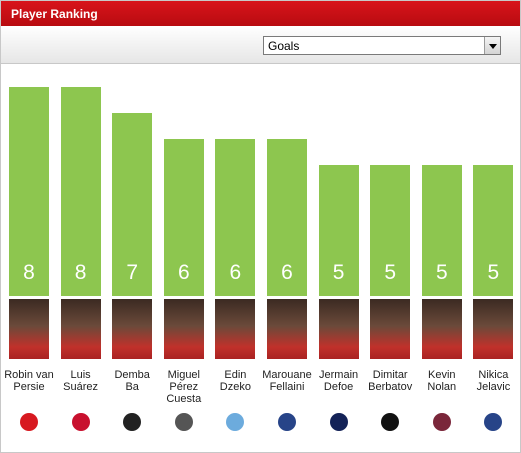  I want to click on player-name: Kevin Nolan, so click(442, 381).